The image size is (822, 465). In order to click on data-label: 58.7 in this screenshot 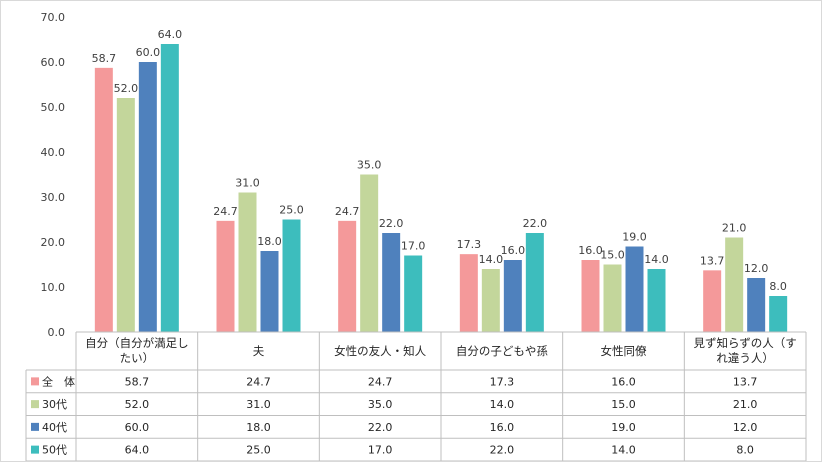, I will do `click(104, 58)`.